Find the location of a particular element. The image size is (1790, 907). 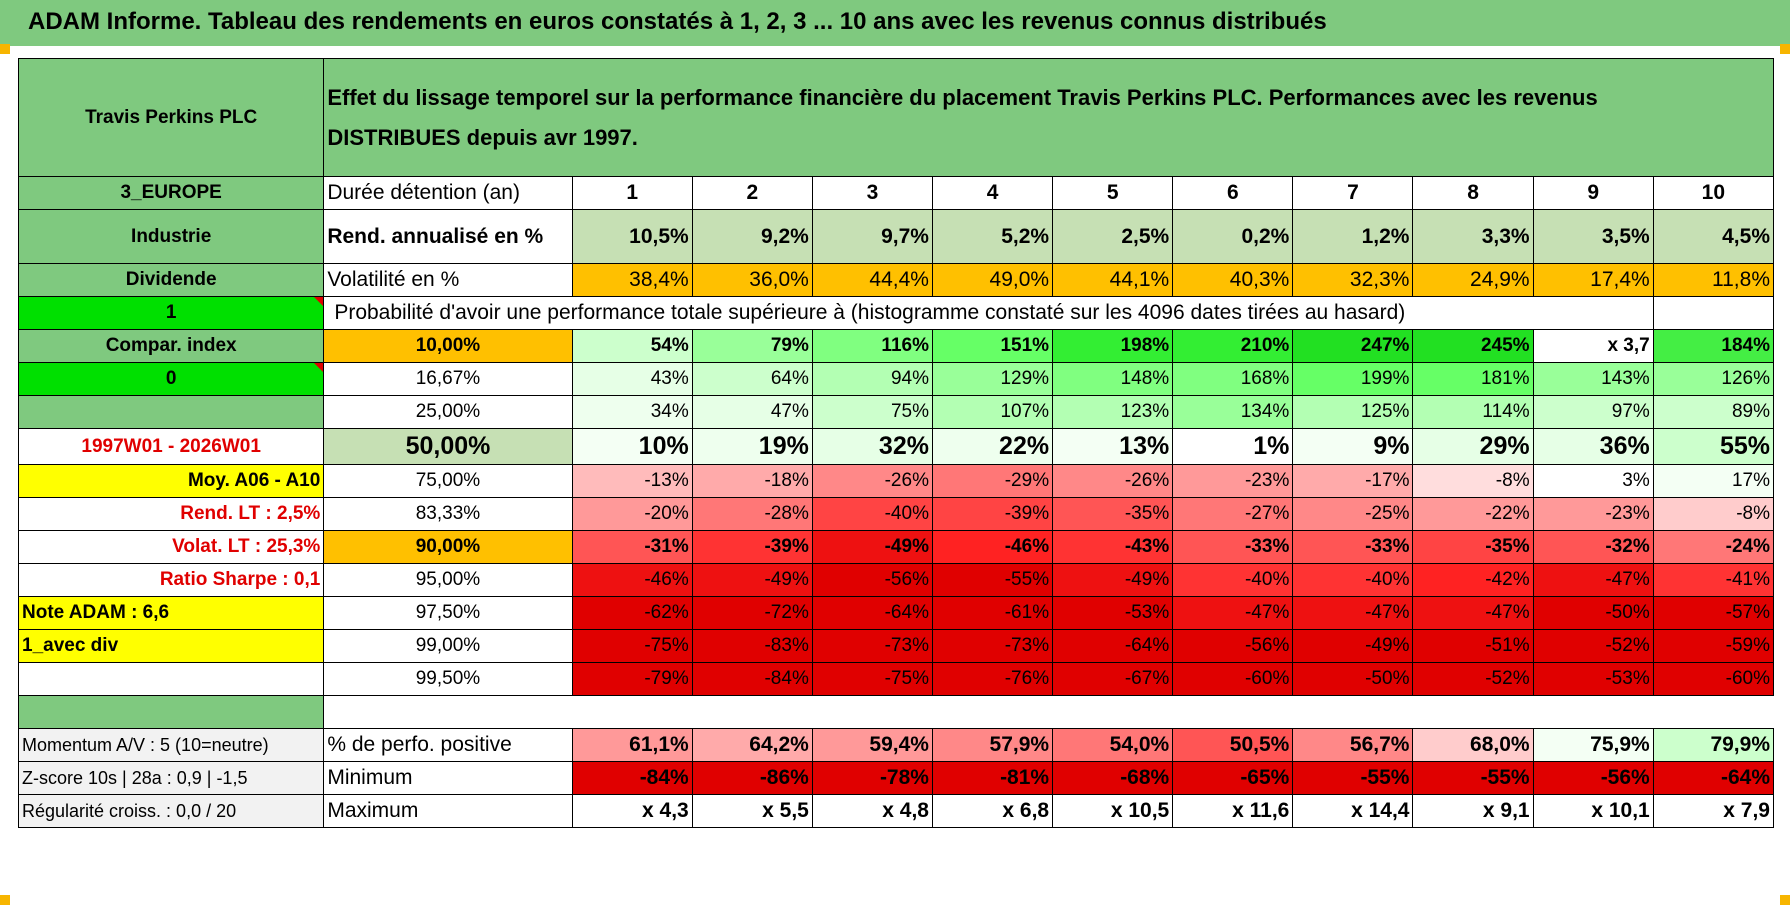

probability-value: 32% is located at coordinates (872, 446).